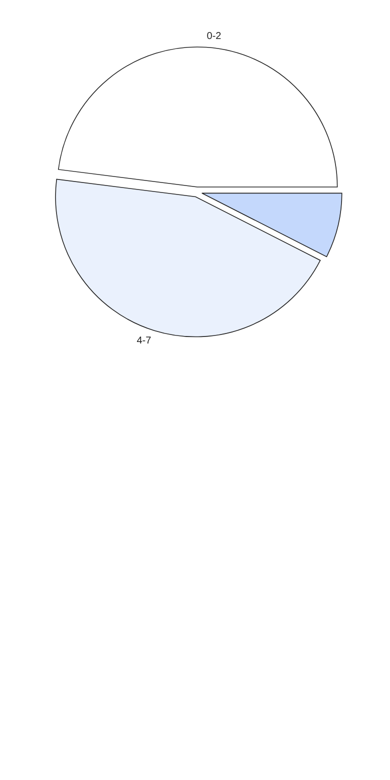 This screenshot has width=390, height=780. What do you see at coordinates (214, 36) in the screenshot?
I see `slice-label: 0-2` at bounding box center [214, 36].